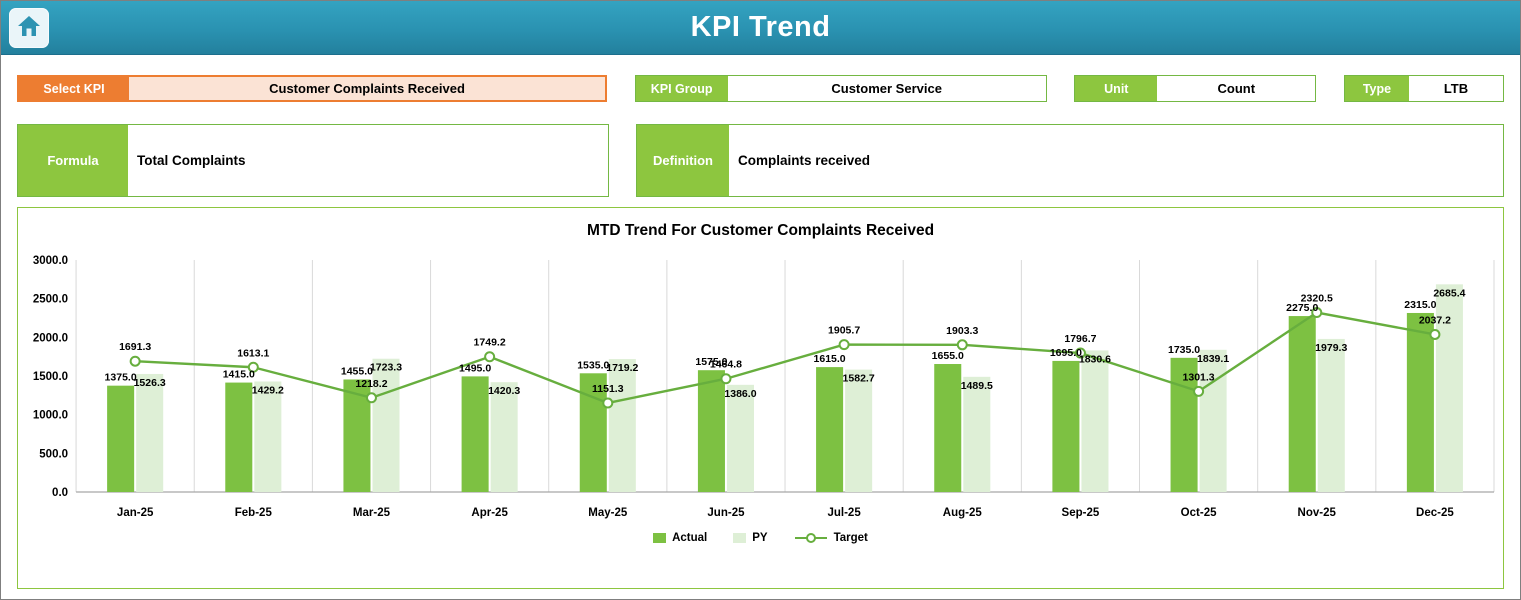 The width and height of the screenshot is (1521, 600). Describe the element at coordinates (740, 538) in the screenshot. I see `legend-py-swatch` at that location.